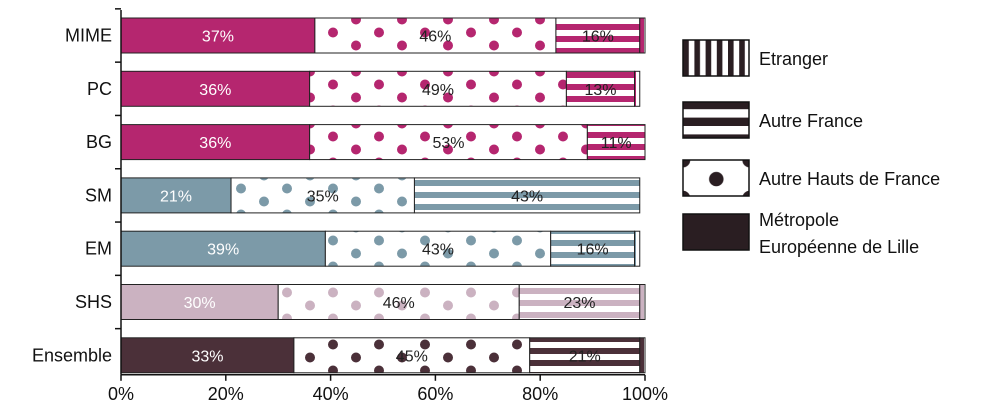 Image resolution: width=982 pixels, height=408 pixels. I want to click on x-tick-label-2: 40%, so click(331, 394).